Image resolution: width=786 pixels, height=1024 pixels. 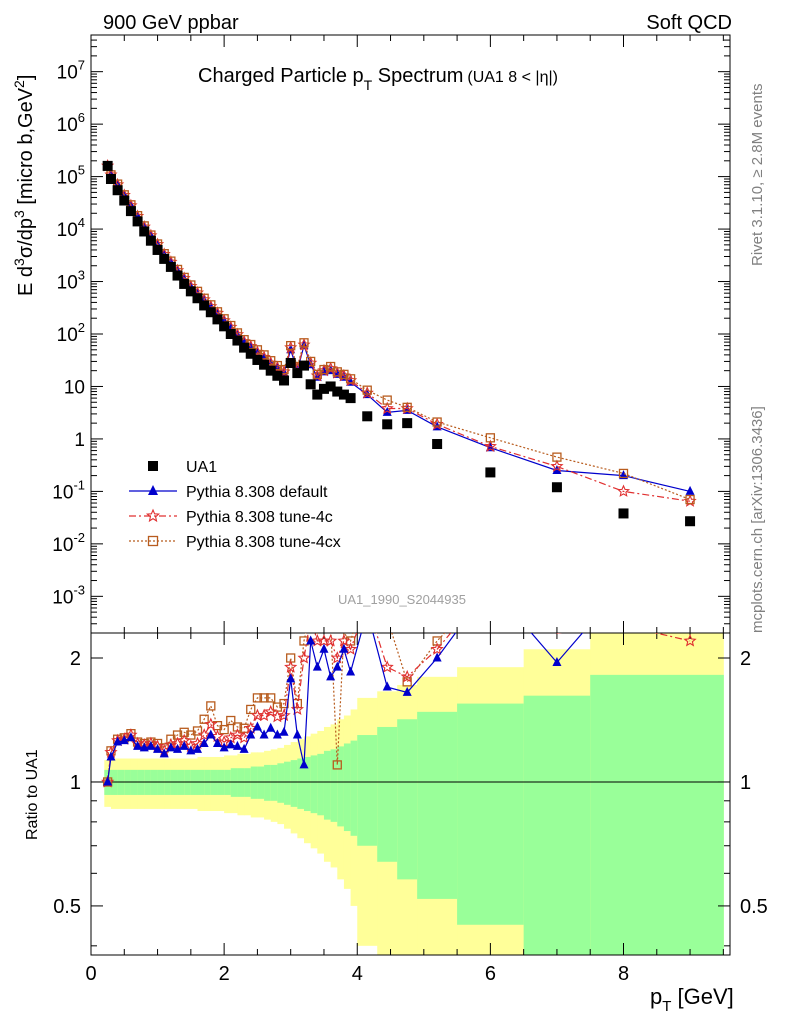 I want to click on y-tick-label: 10⁵, so click(x=71, y=176).